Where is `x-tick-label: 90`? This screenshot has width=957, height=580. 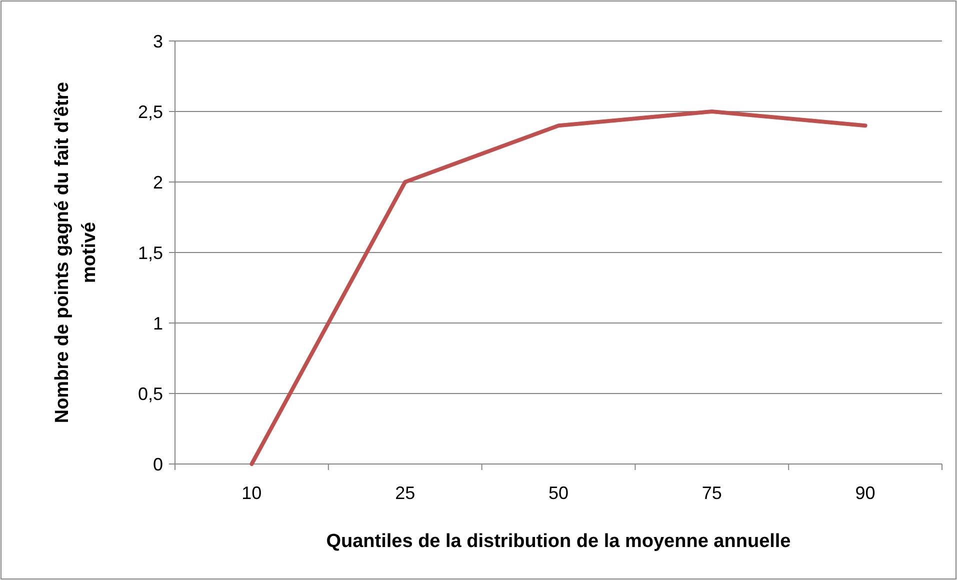 x-tick-label: 90 is located at coordinates (865, 493).